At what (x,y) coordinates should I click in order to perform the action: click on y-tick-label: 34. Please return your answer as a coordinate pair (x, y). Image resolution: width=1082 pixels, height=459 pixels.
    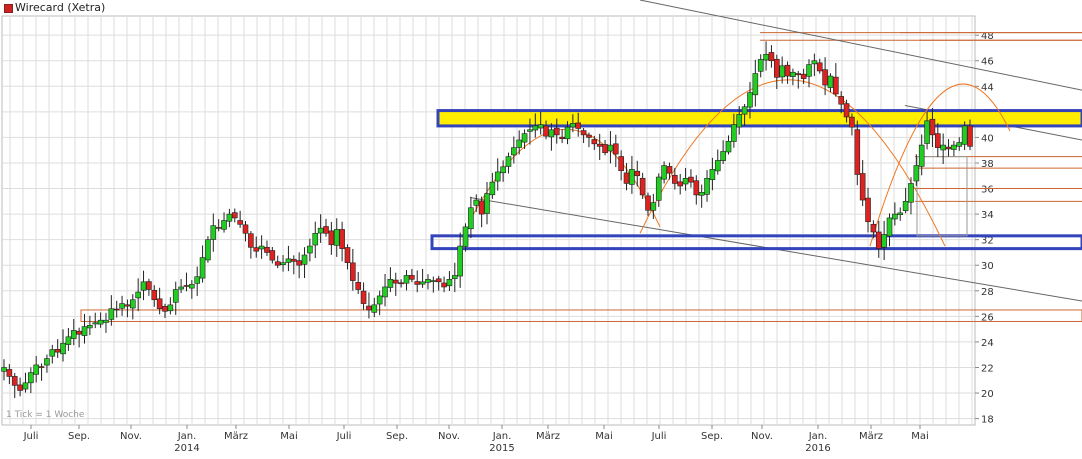
    Looking at the image, I should click on (987, 215).